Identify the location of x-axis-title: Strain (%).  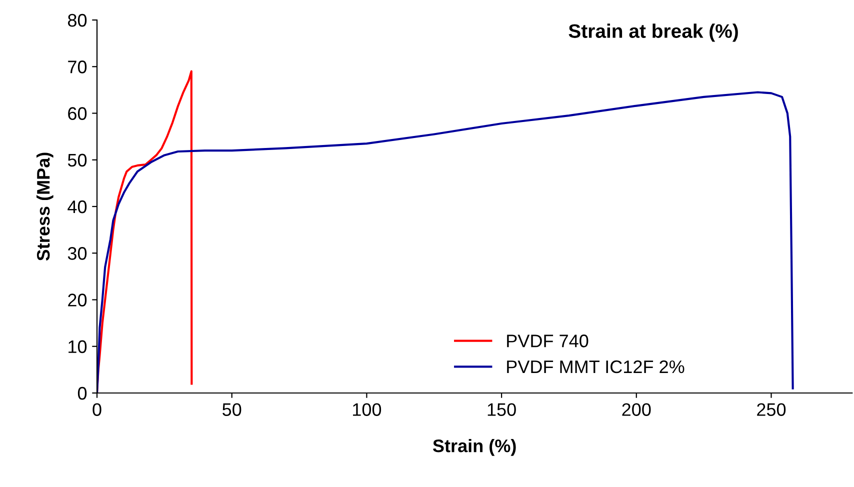
(474, 447).